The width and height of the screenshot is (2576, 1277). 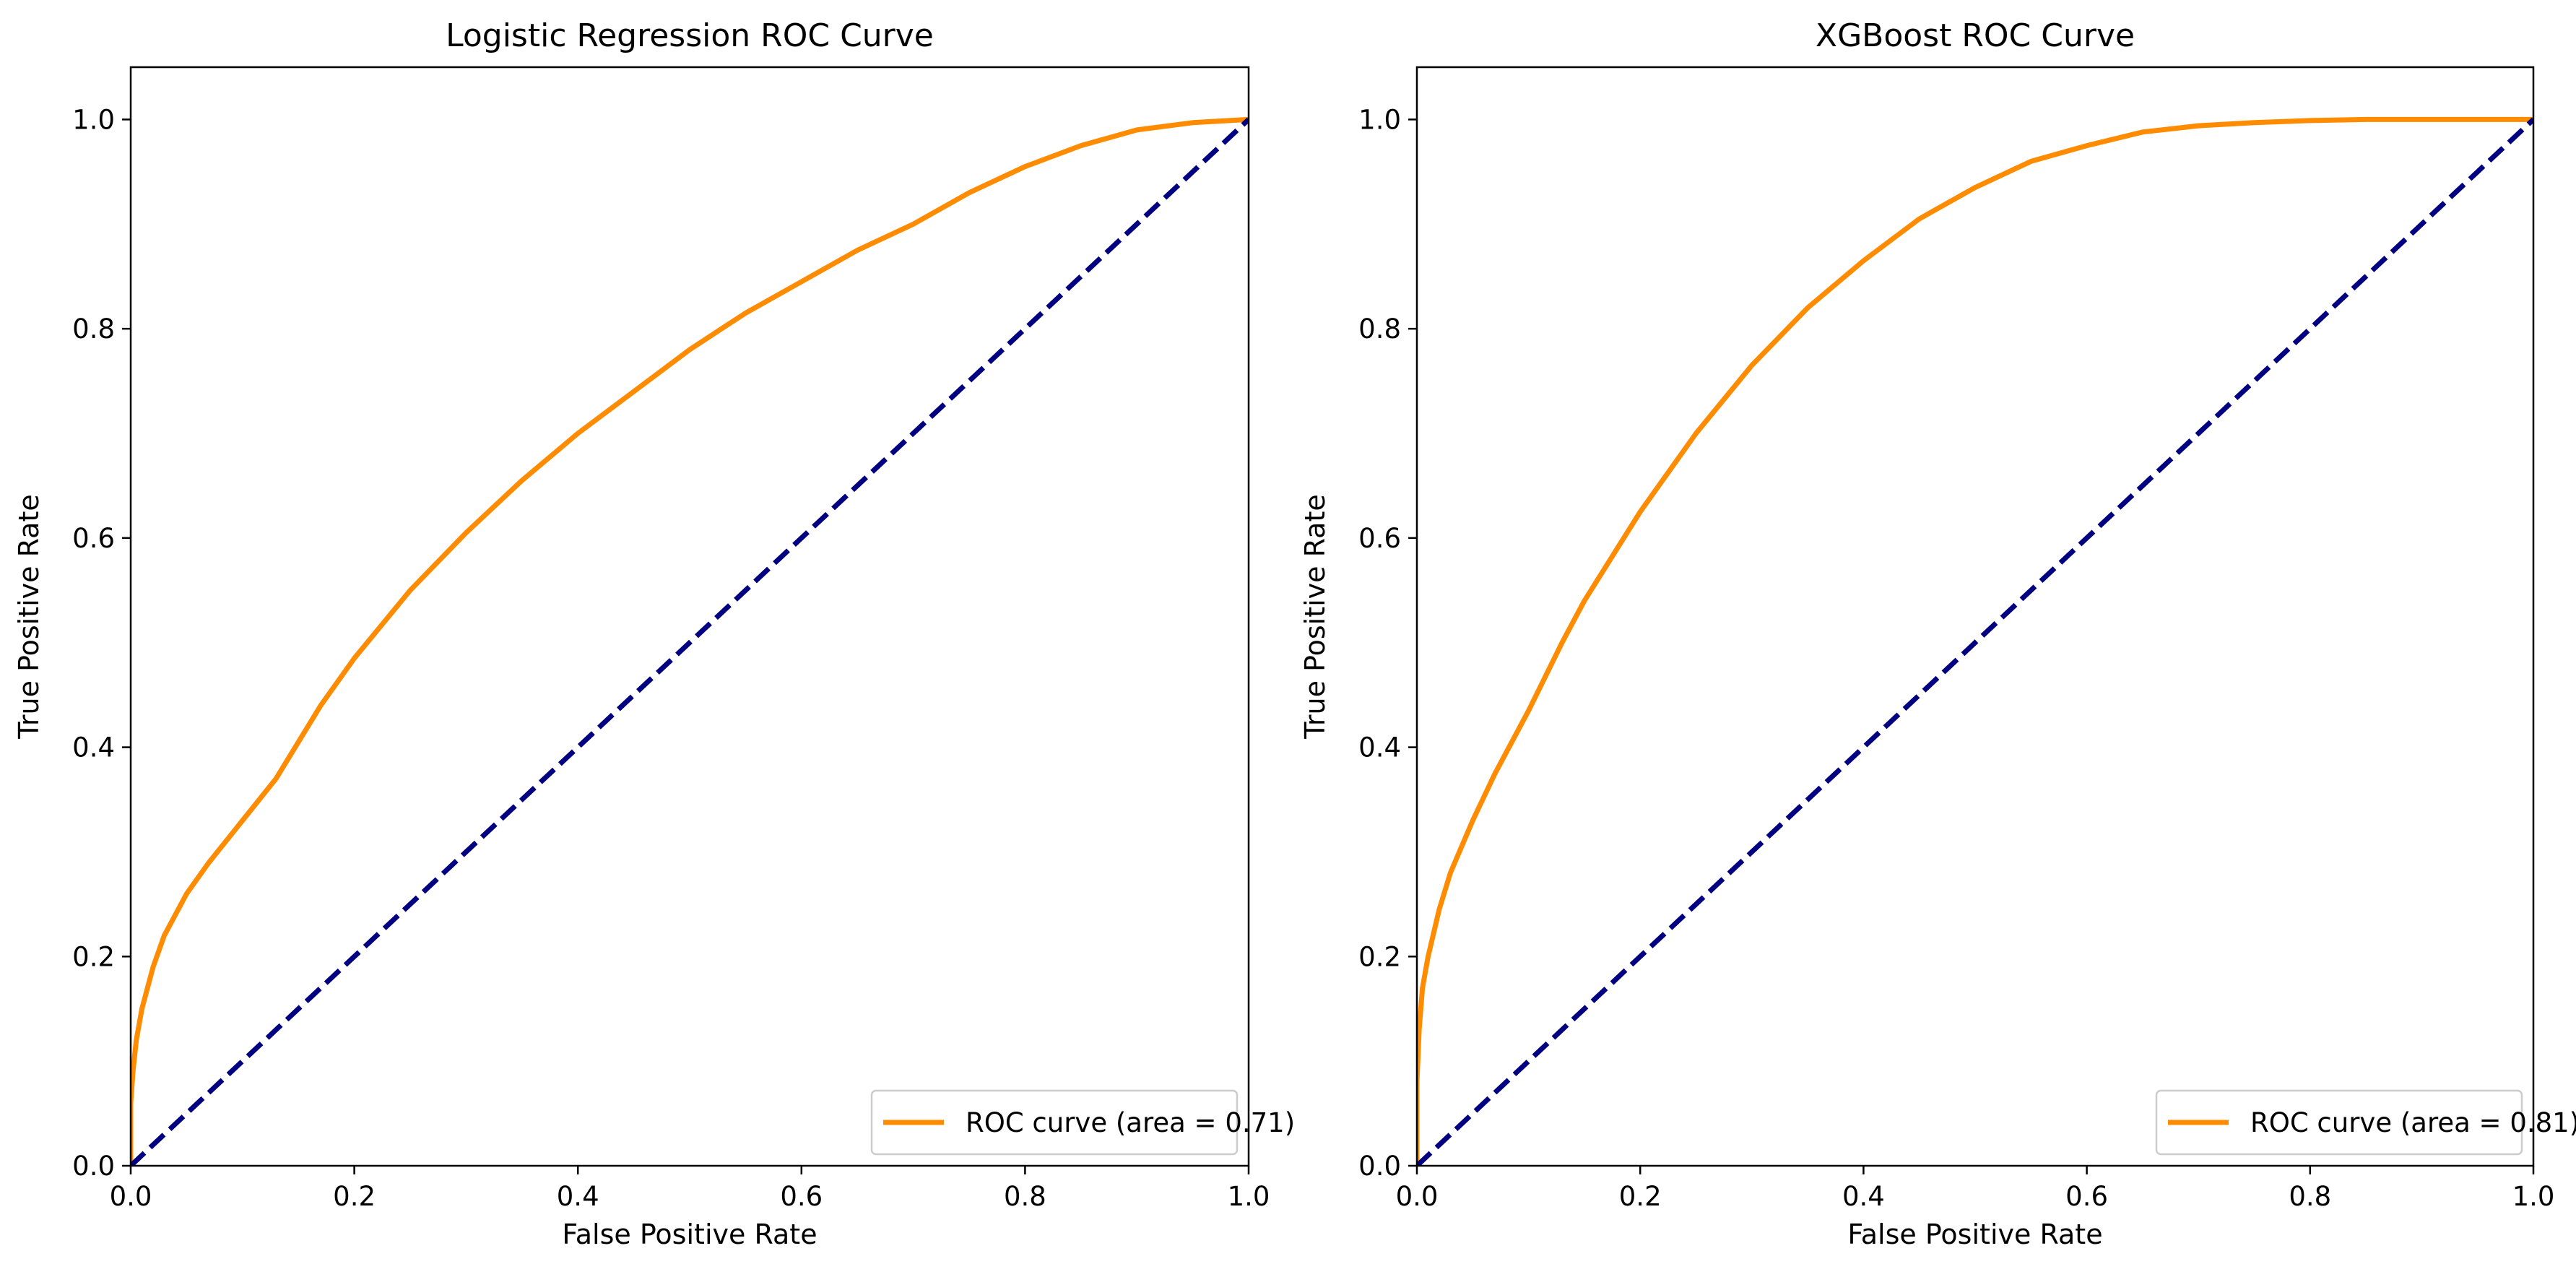 I want to click on legend: ROC curve (area = 0.81), so click(x=2365, y=1122).